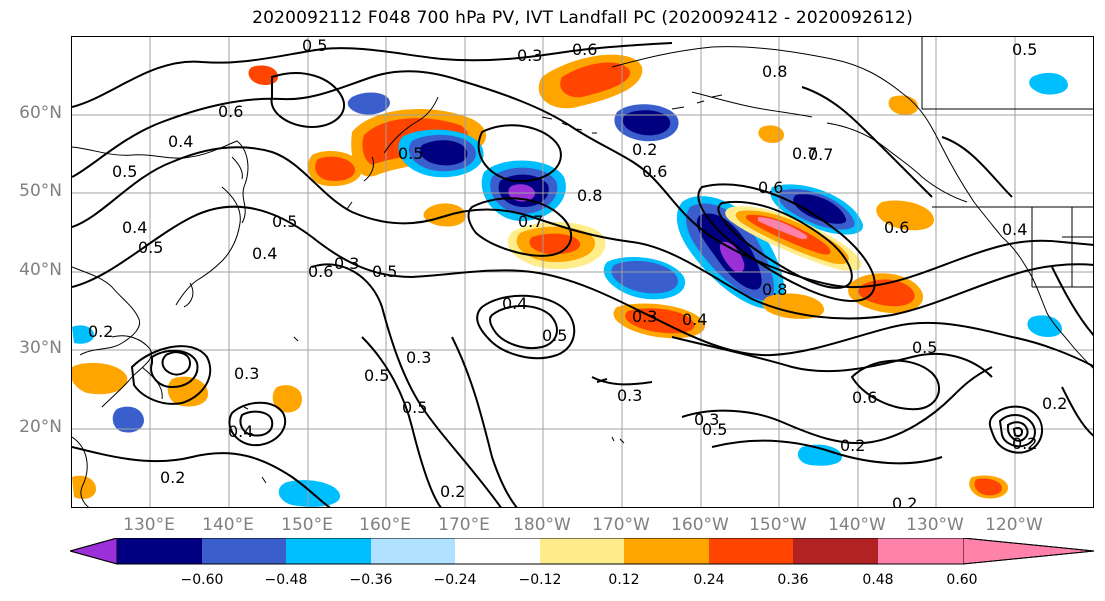  What do you see at coordinates (160, 323) in the screenshot?
I see `asia-coastline` at bounding box center [160, 323].